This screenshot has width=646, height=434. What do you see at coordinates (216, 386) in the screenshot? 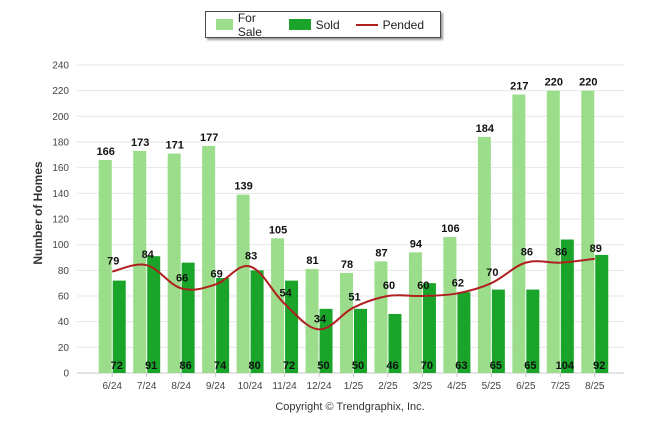
I see `x-tick-label: 9/24` at bounding box center [216, 386].